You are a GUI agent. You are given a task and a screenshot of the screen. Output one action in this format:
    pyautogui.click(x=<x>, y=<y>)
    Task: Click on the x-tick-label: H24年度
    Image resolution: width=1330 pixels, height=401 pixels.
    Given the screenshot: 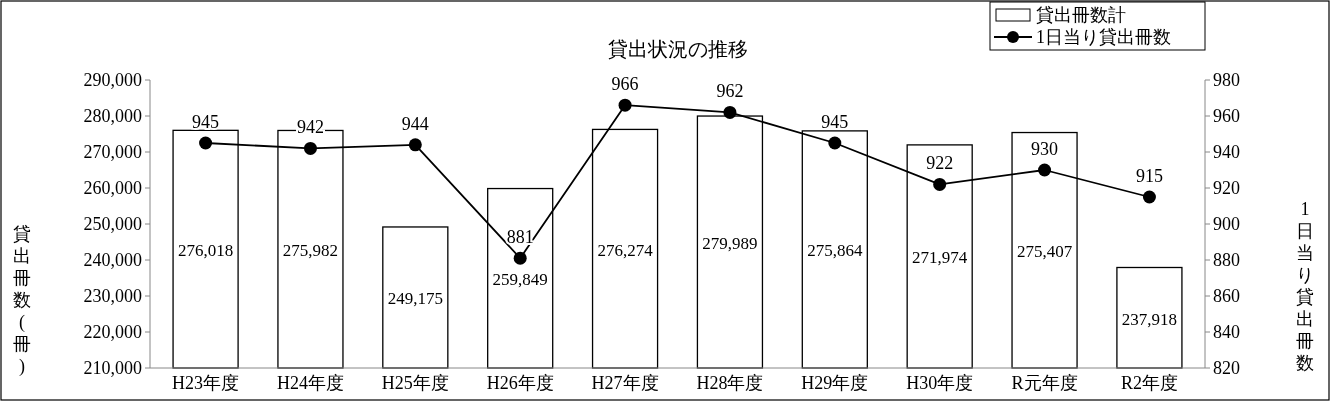 What is the action you would take?
    pyautogui.click(x=310, y=383)
    